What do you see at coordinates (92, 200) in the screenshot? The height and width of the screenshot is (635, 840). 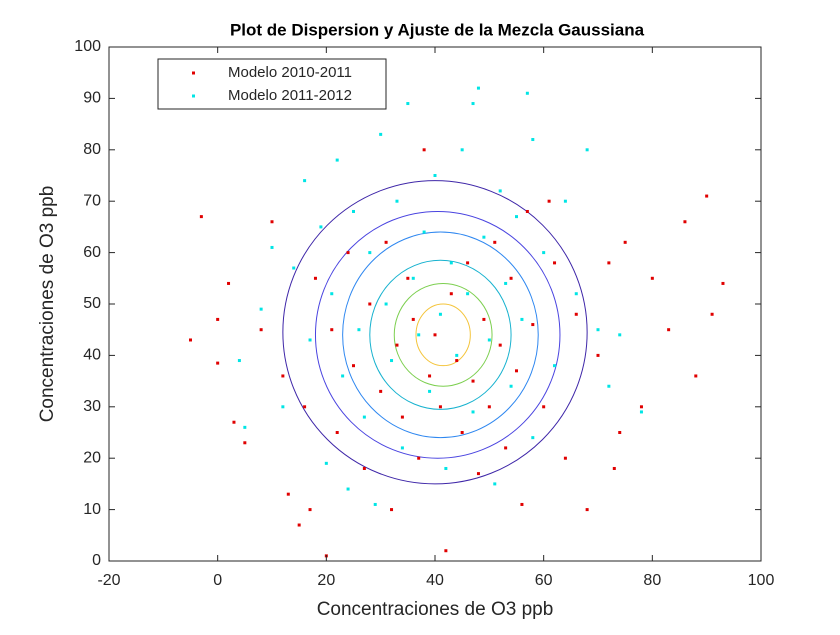 I see `y-tick-label: 70` at bounding box center [92, 200].